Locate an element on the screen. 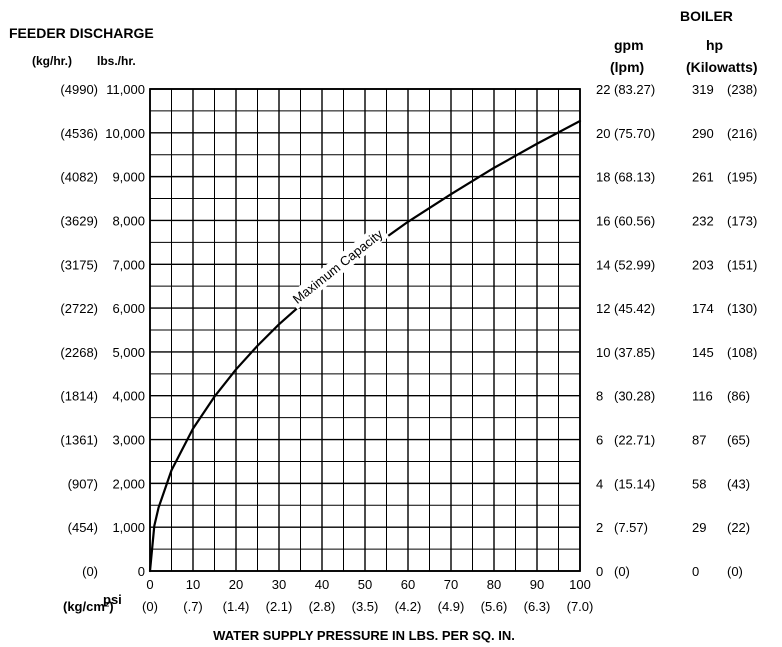 Image resolution: width=782 pixels, height=647 pixels. right-tick-kw: (108) is located at coordinates (742, 352).